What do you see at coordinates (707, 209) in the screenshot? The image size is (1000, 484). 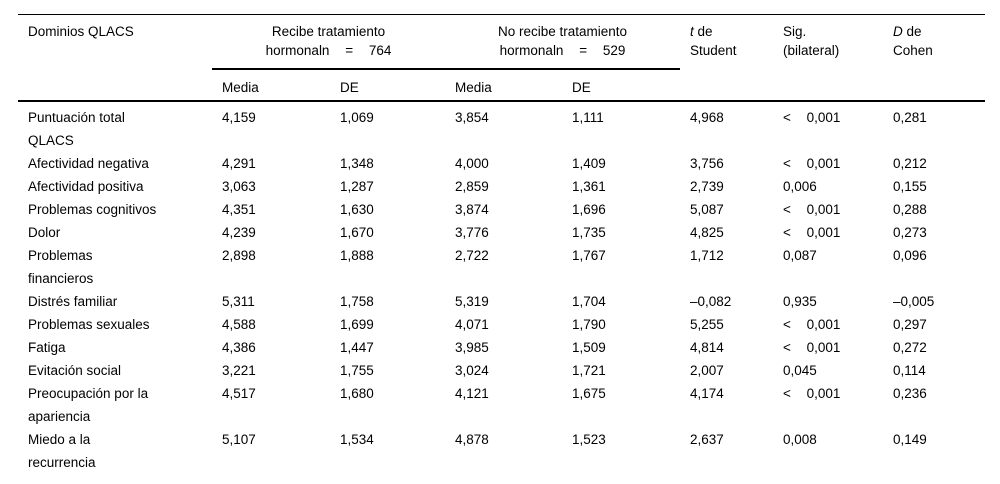 I see `t-student-cell: 5,087` at bounding box center [707, 209].